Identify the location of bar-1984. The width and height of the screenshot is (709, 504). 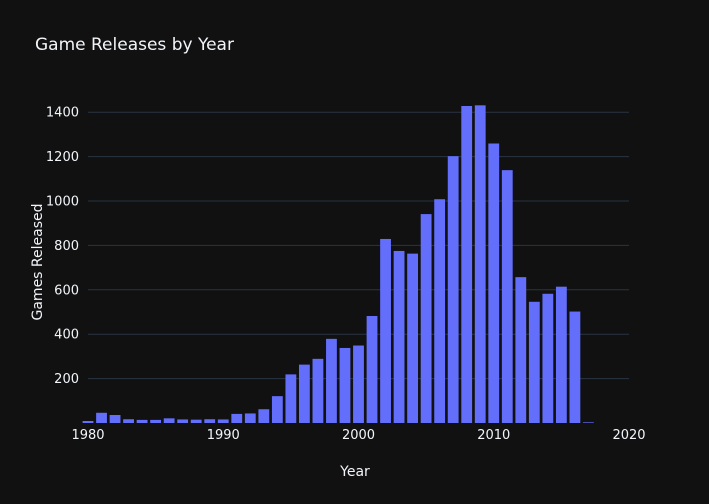
(142, 421).